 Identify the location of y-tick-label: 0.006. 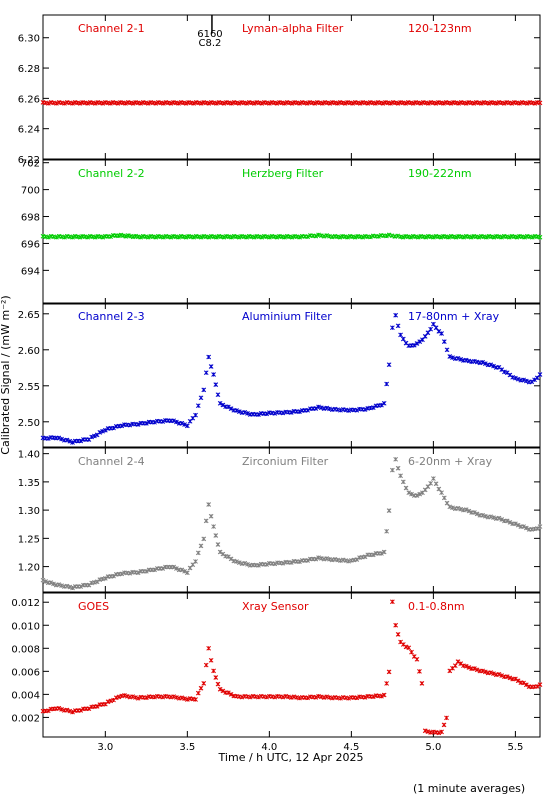
(25, 672).